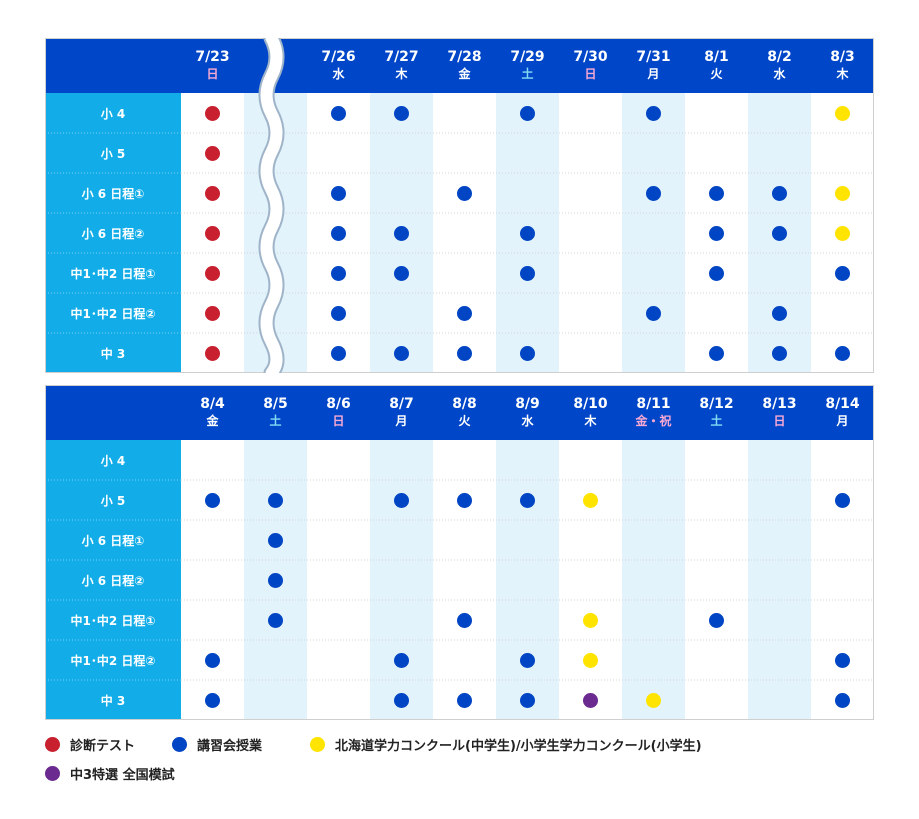  What do you see at coordinates (338, 65) in the screenshot?
I see `column-header: 7/26 水` at bounding box center [338, 65].